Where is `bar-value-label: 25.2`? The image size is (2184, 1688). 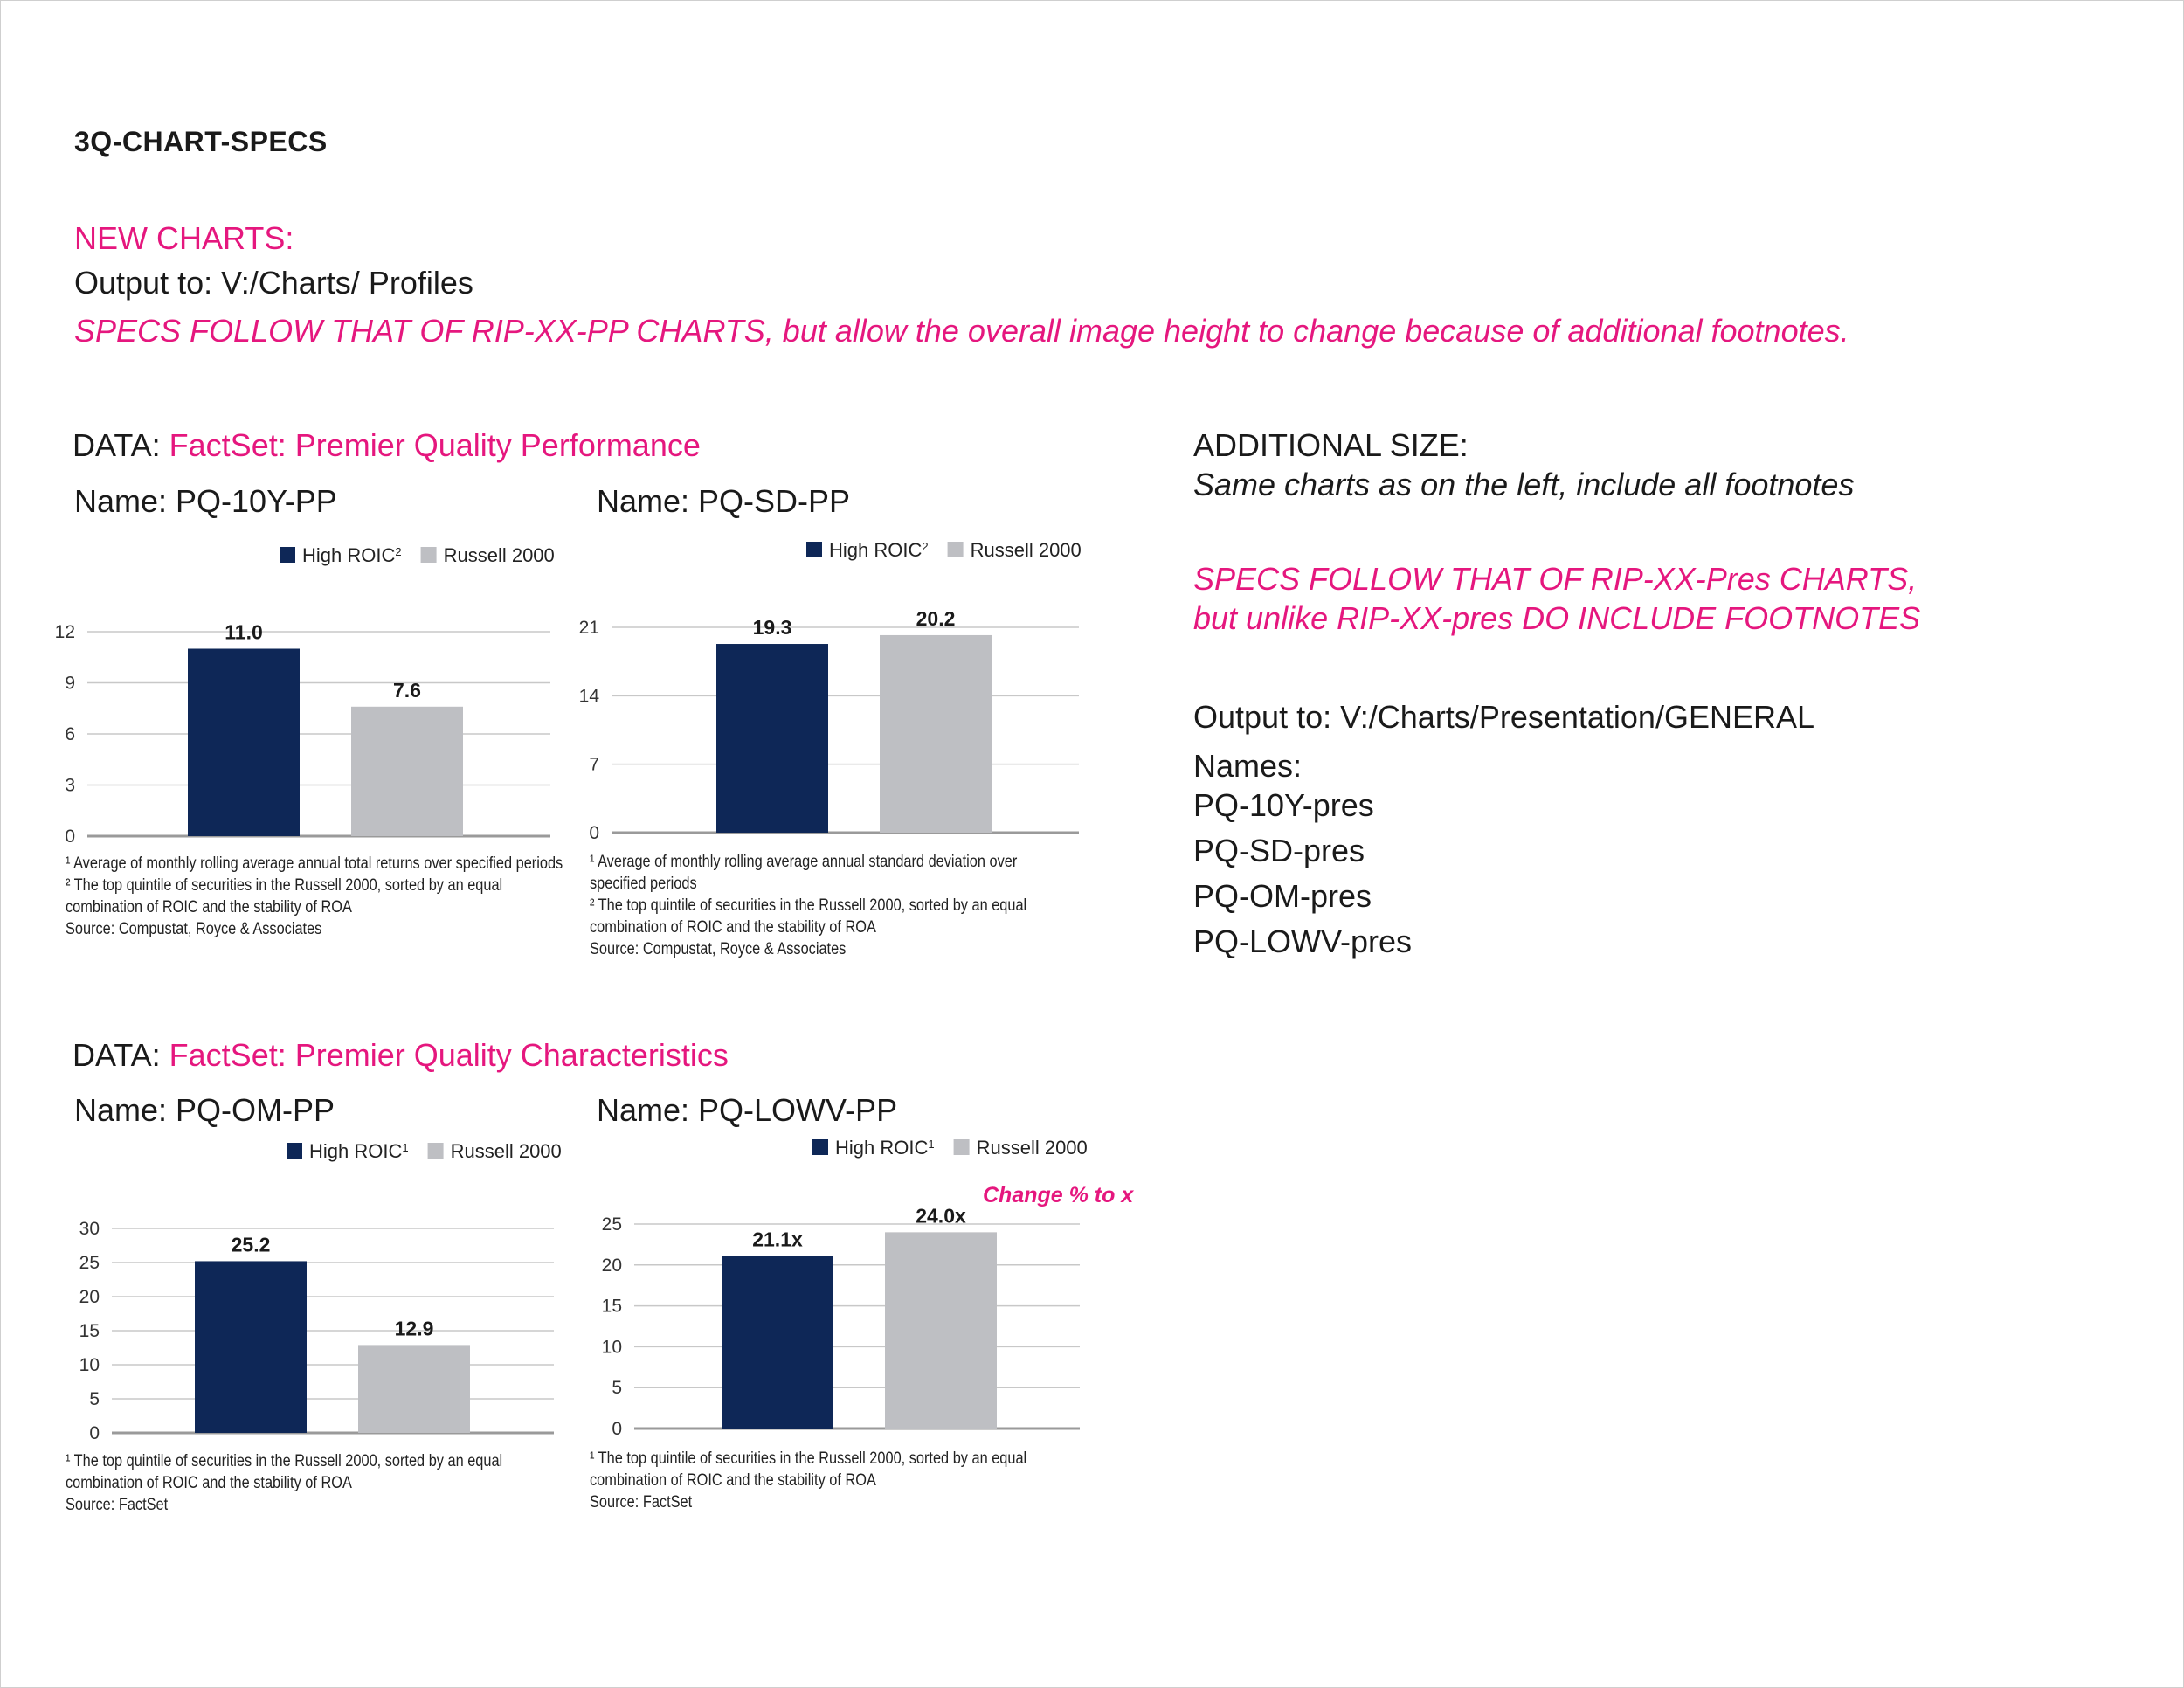
bar-value-label: 25.2 is located at coordinates (251, 1244).